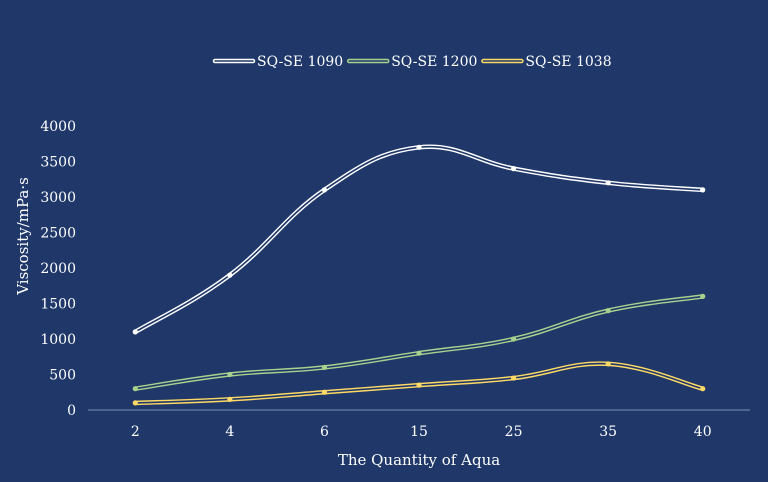  What do you see at coordinates (703, 432) in the screenshot?
I see `x-tick-label: 40` at bounding box center [703, 432].